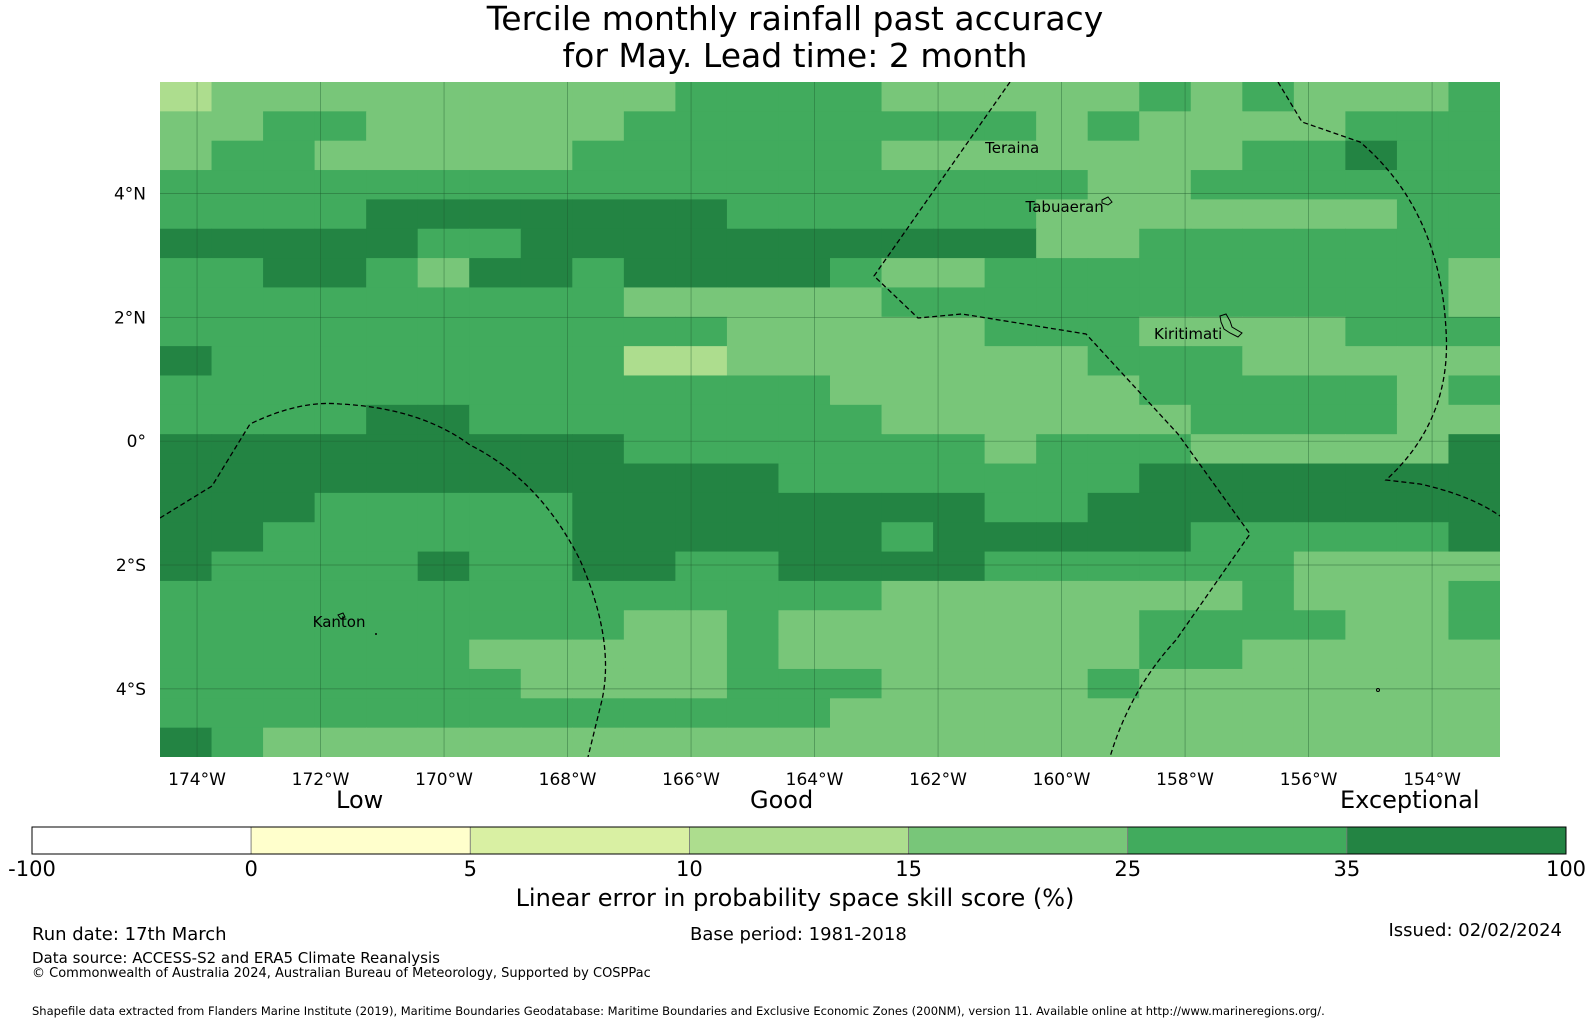  Describe the element at coordinates (197, 780) in the screenshot. I see `lon-tick-label: 174°W` at that location.